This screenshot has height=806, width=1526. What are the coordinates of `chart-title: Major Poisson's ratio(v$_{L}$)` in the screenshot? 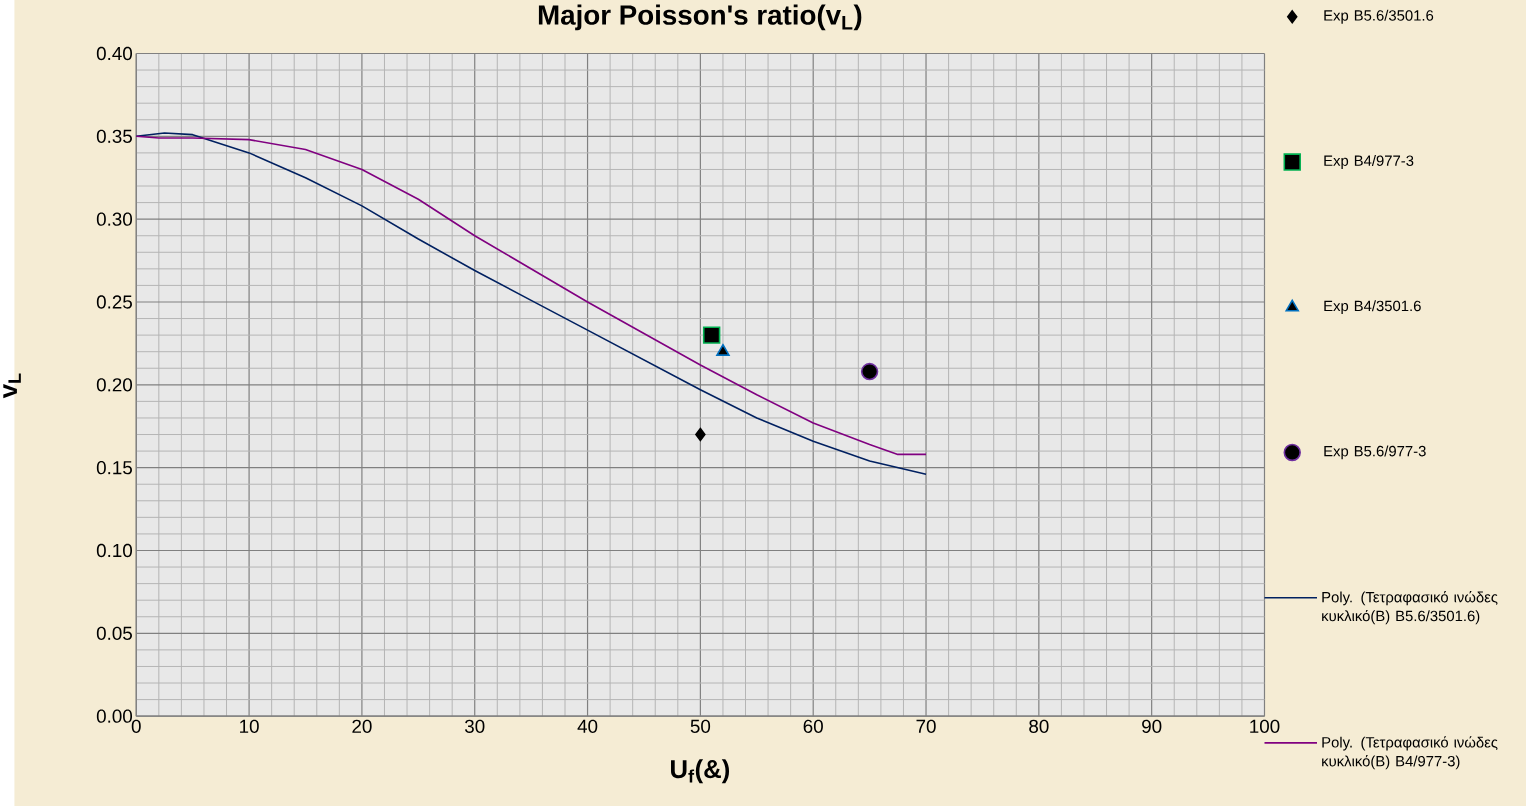 It's located at (700, 17).